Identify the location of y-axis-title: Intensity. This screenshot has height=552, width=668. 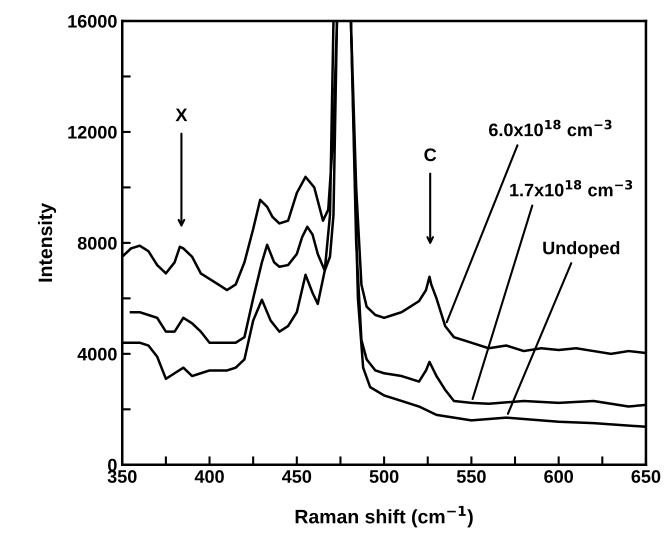
(47, 242).